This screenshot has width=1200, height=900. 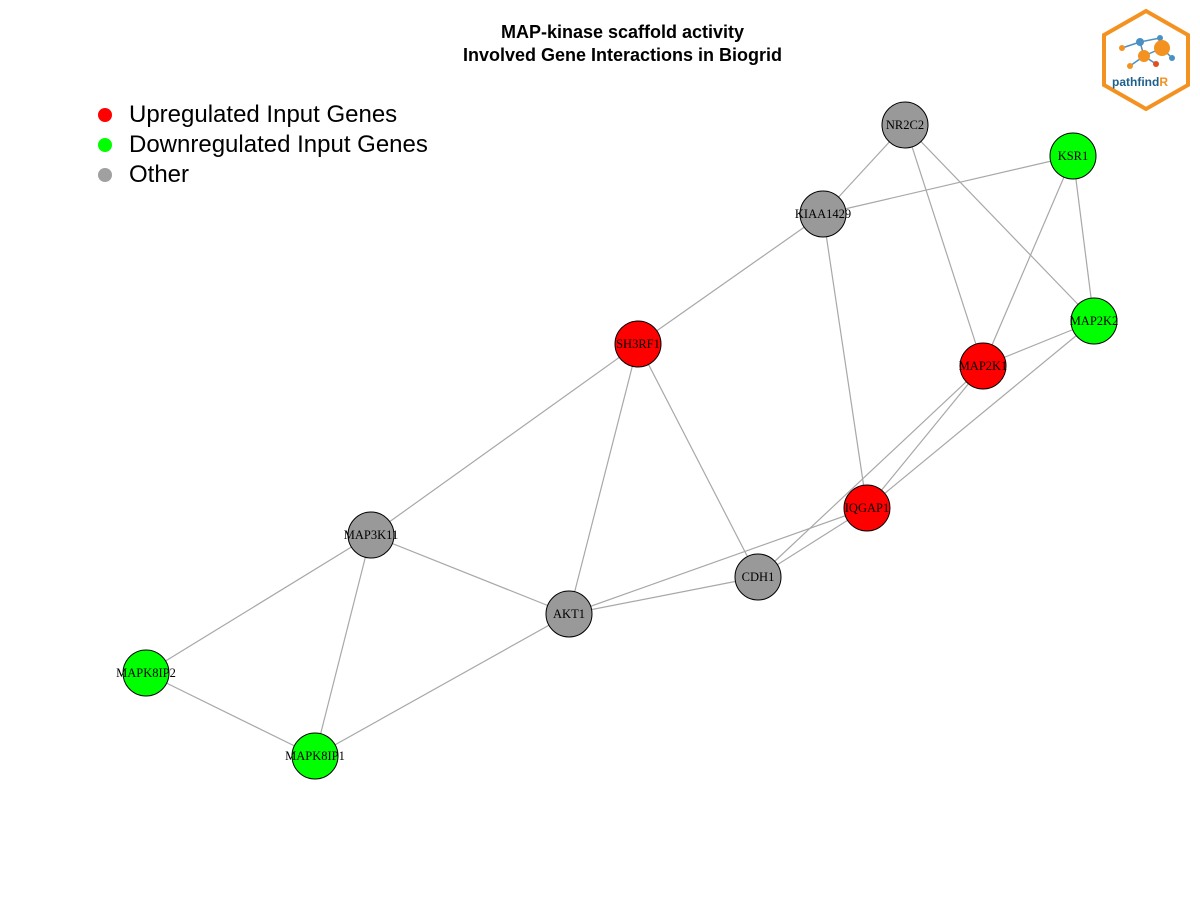 What do you see at coordinates (663, 595) in the screenshot?
I see `edge-cdh1-akt1` at bounding box center [663, 595].